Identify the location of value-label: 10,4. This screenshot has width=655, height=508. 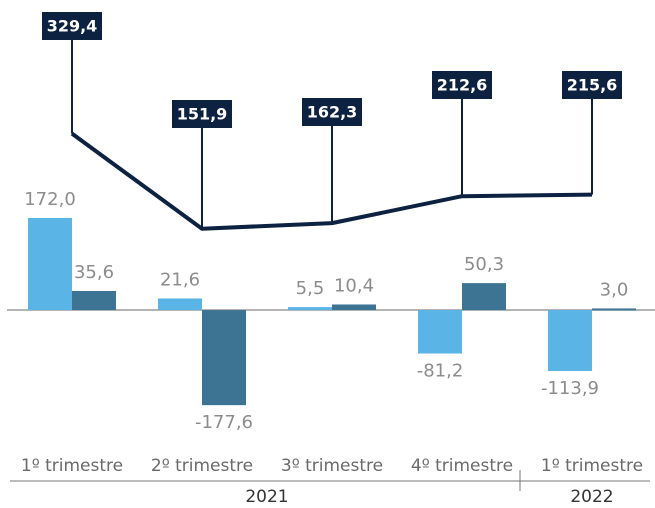
(354, 285).